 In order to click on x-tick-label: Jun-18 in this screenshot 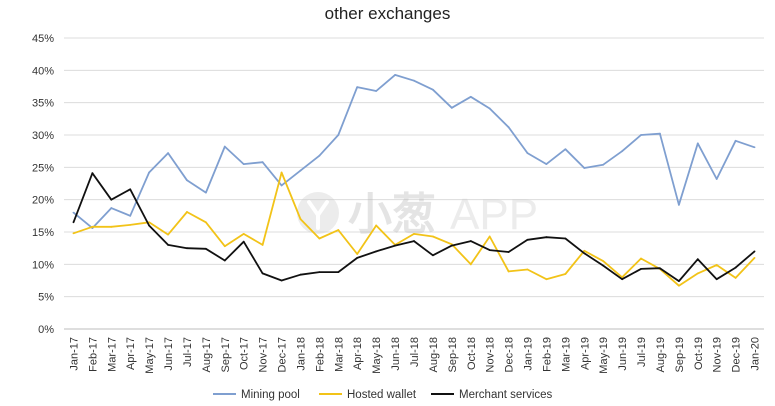, I will do `click(396, 354)`.